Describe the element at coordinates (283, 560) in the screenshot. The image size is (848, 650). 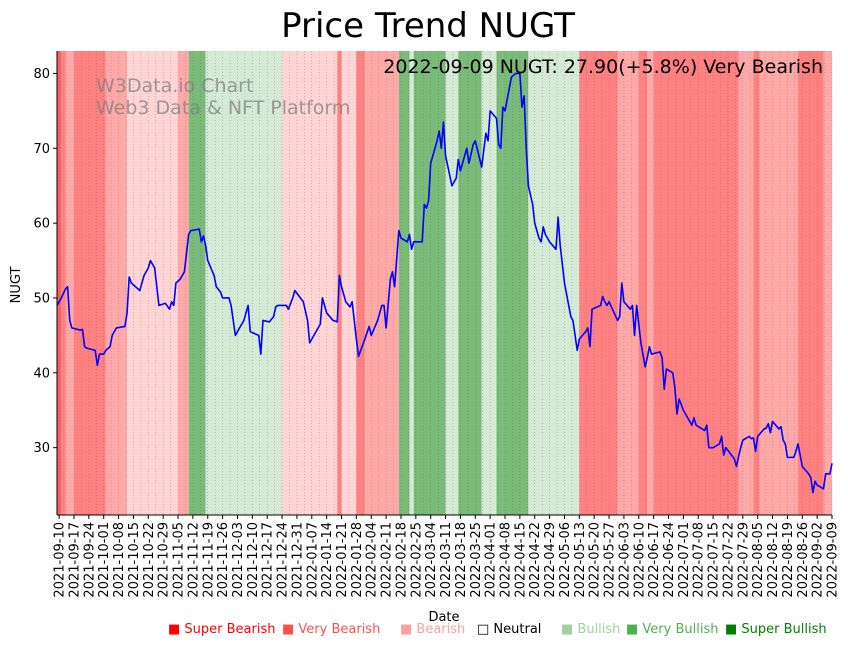
I see `x-tick-label: 2021-12-24` at that location.